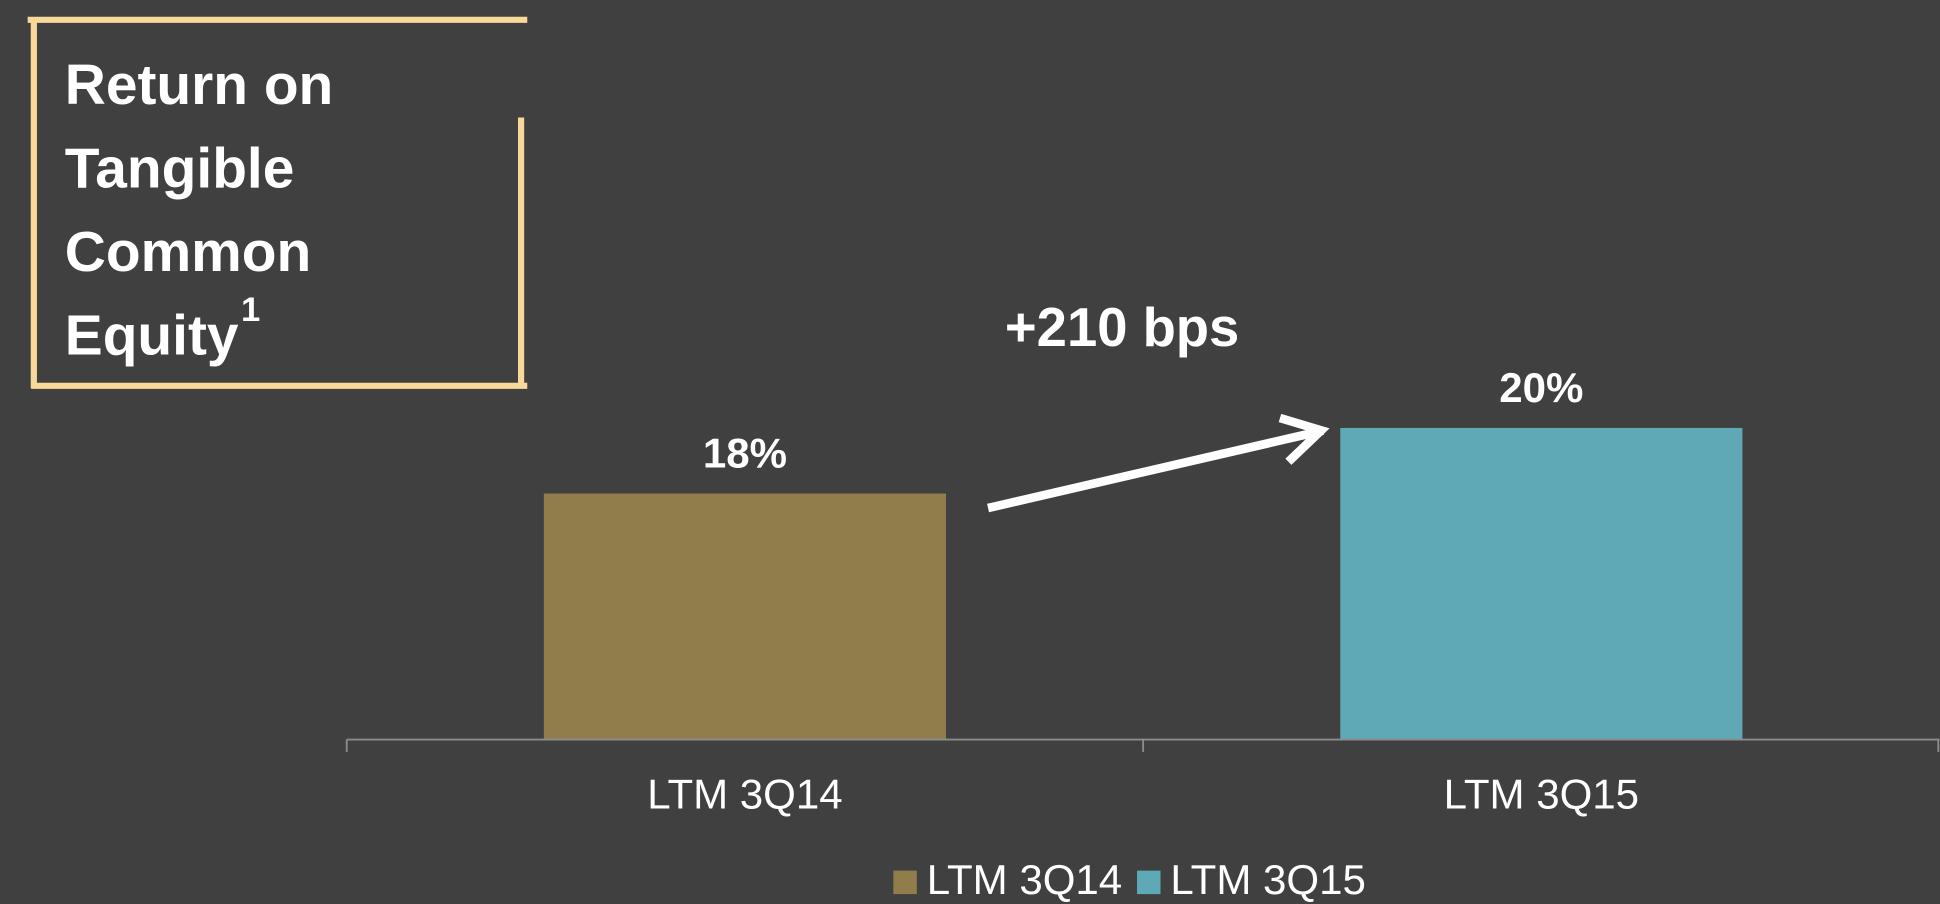 This screenshot has height=904, width=1940. What do you see at coordinates (1024, 879) in the screenshot?
I see `legend-label: LTM 3Q14` at bounding box center [1024, 879].